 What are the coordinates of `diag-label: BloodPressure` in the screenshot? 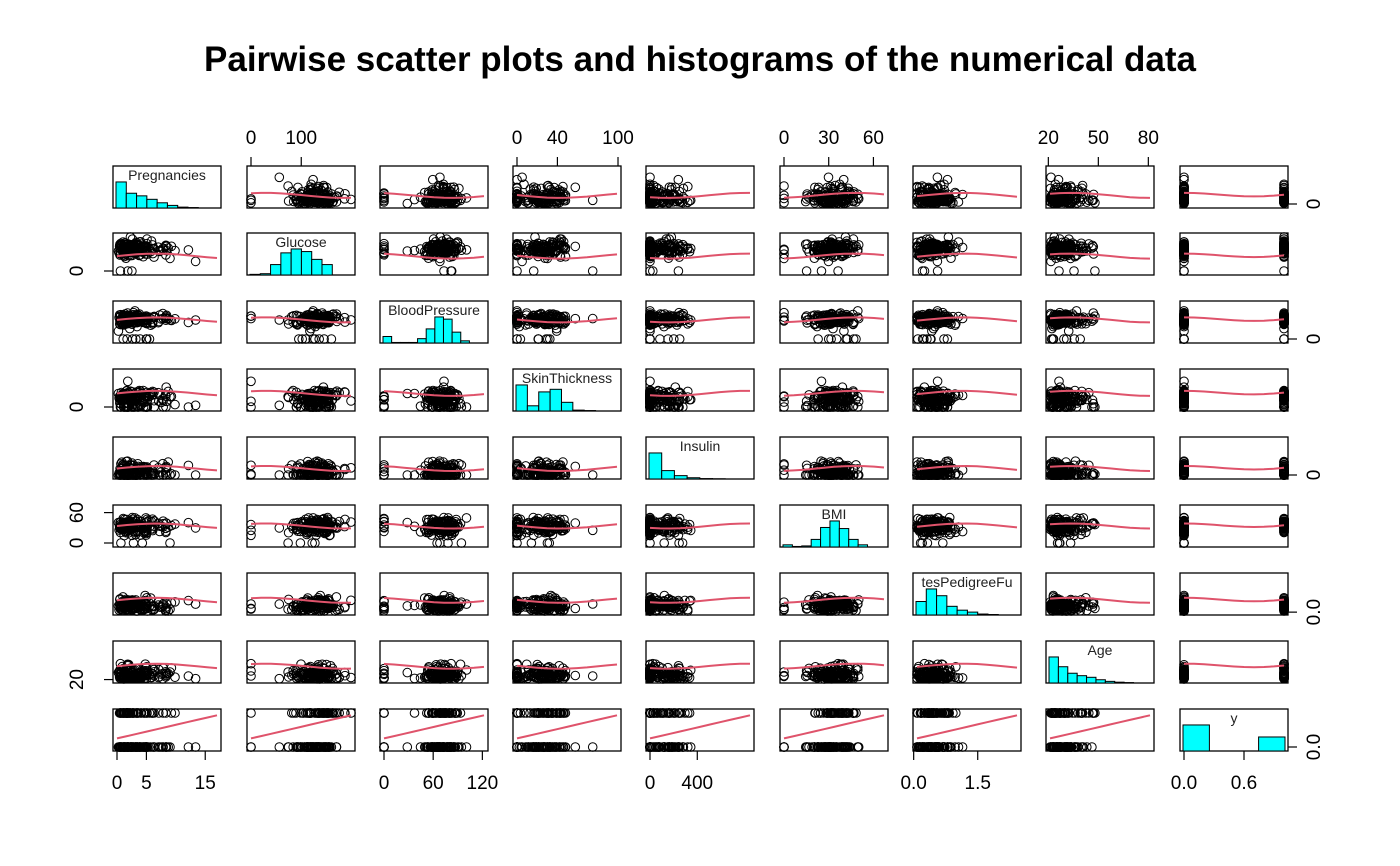 It's located at (434, 310).